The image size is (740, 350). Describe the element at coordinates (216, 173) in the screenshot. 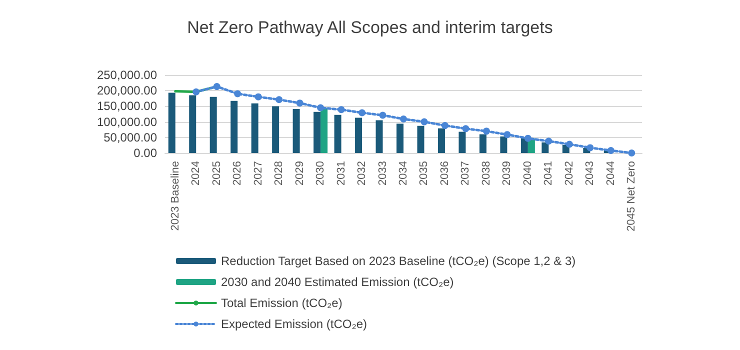

I see `x-tick-label: 2025` at that location.